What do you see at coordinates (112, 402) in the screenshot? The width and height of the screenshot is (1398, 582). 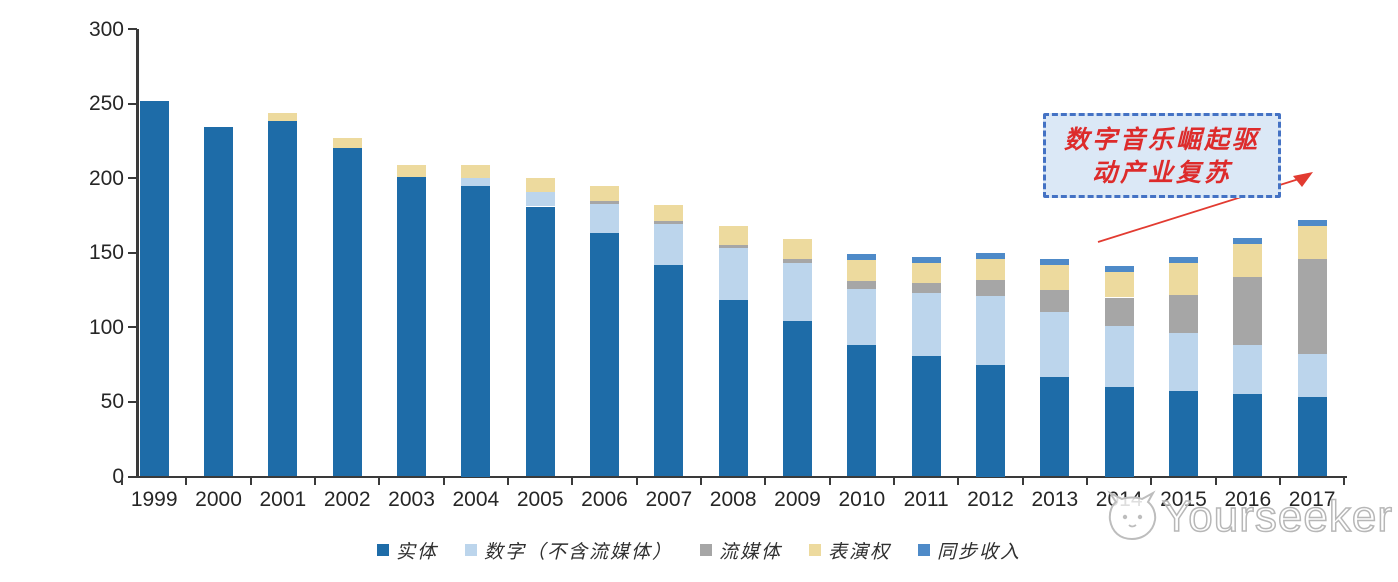 I see `y-axis-tick-label: 50` at bounding box center [112, 402].